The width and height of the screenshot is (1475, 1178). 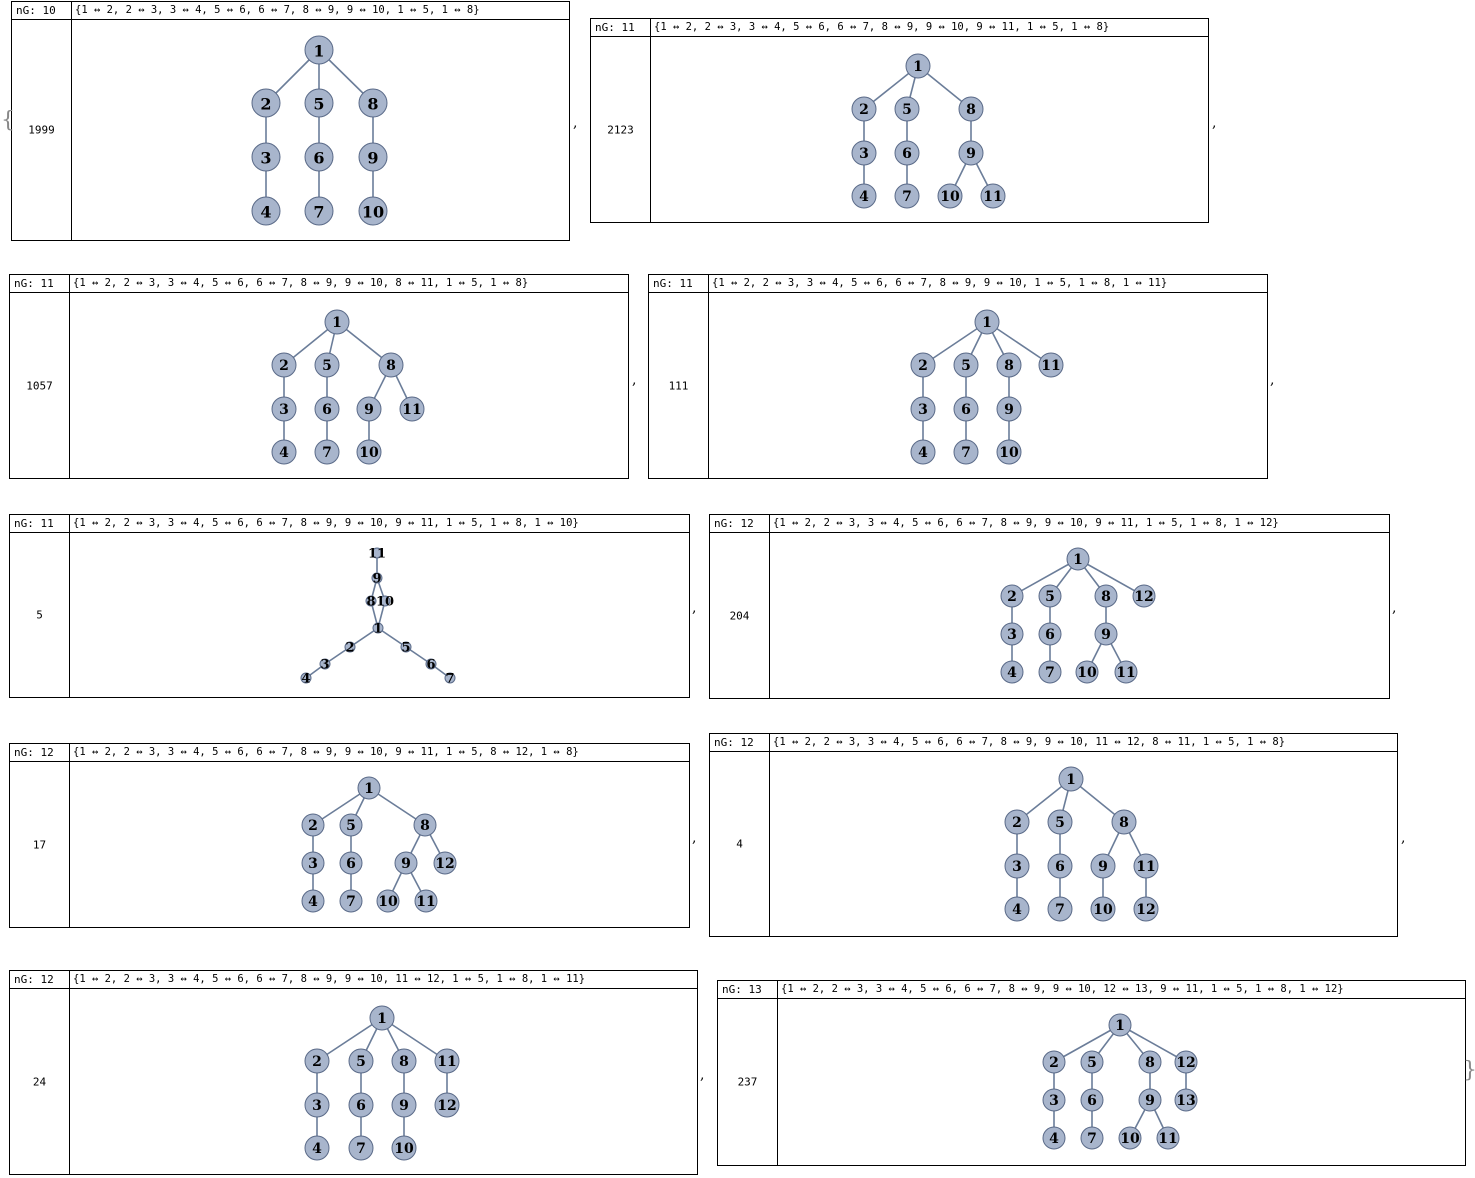 I want to click on node-count-label: nG: 11, so click(x=40, y=283).